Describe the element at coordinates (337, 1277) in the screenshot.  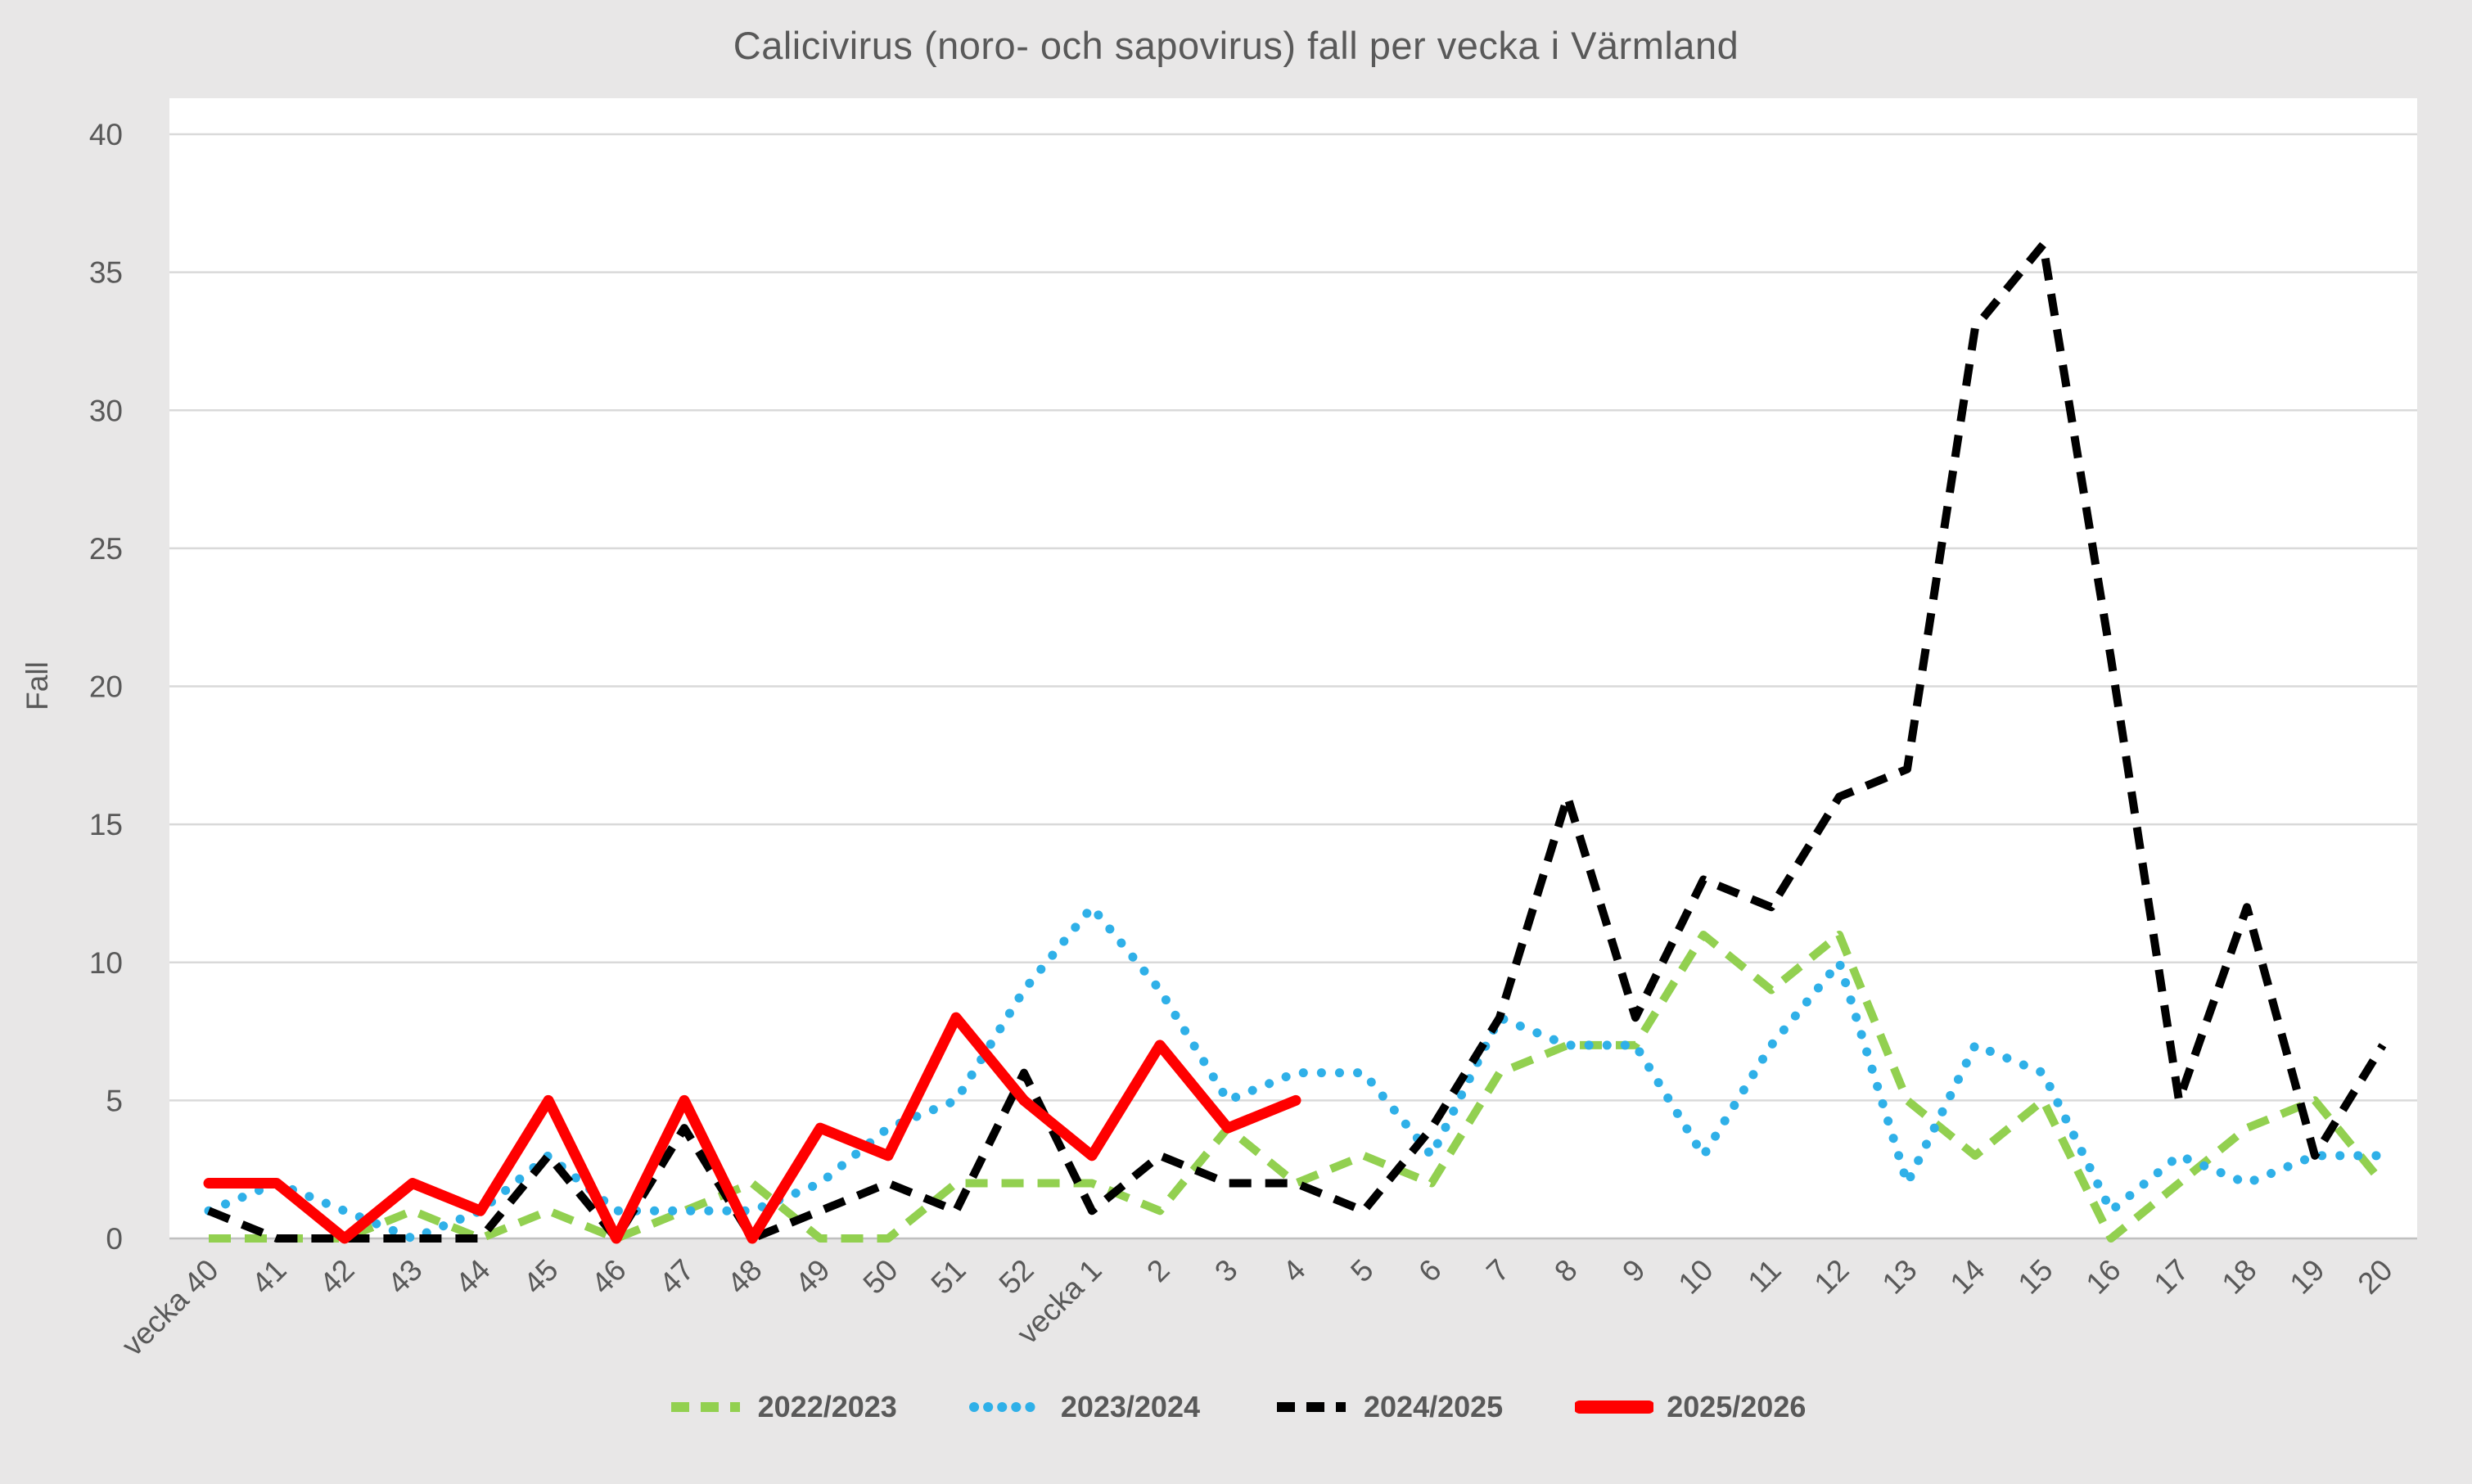
I see `x-tick-label: 42` at that location.